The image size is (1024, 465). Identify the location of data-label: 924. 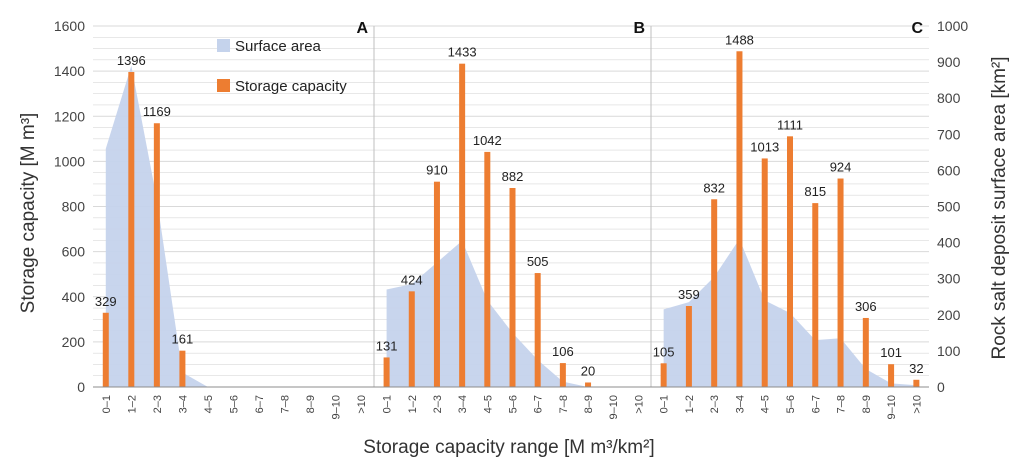
(841, 167).